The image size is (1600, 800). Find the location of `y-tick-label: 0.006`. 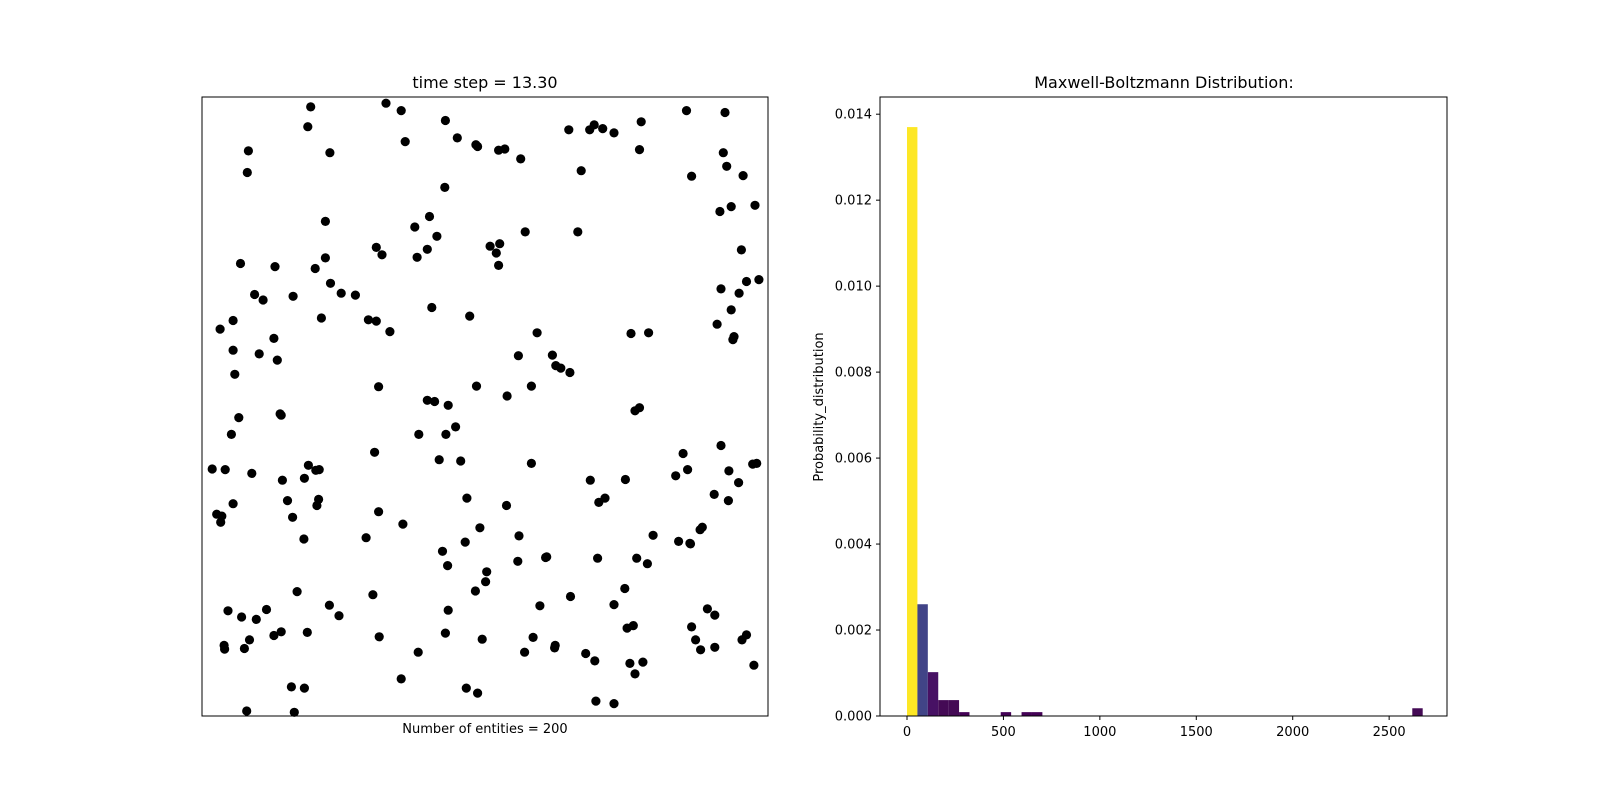

y-tick-label: 0.006 is located at coordinates (853, 459).